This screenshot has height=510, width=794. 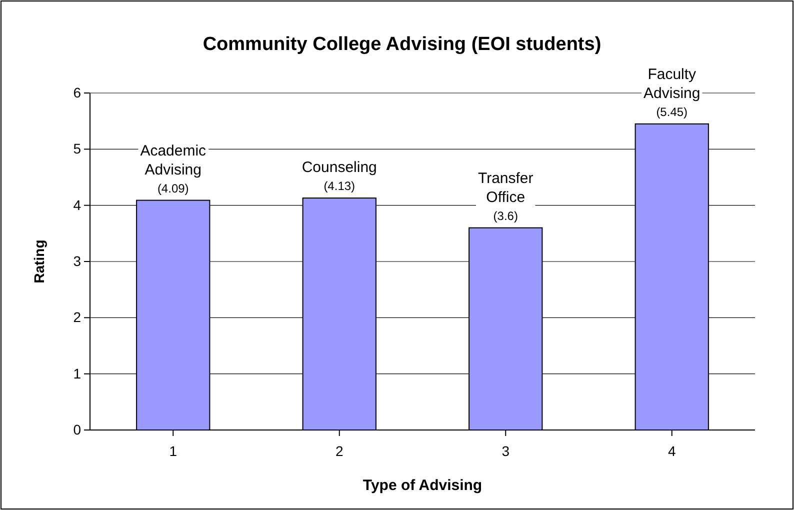 I want to click on data-label: (5.45), so click(x=672, y=111).